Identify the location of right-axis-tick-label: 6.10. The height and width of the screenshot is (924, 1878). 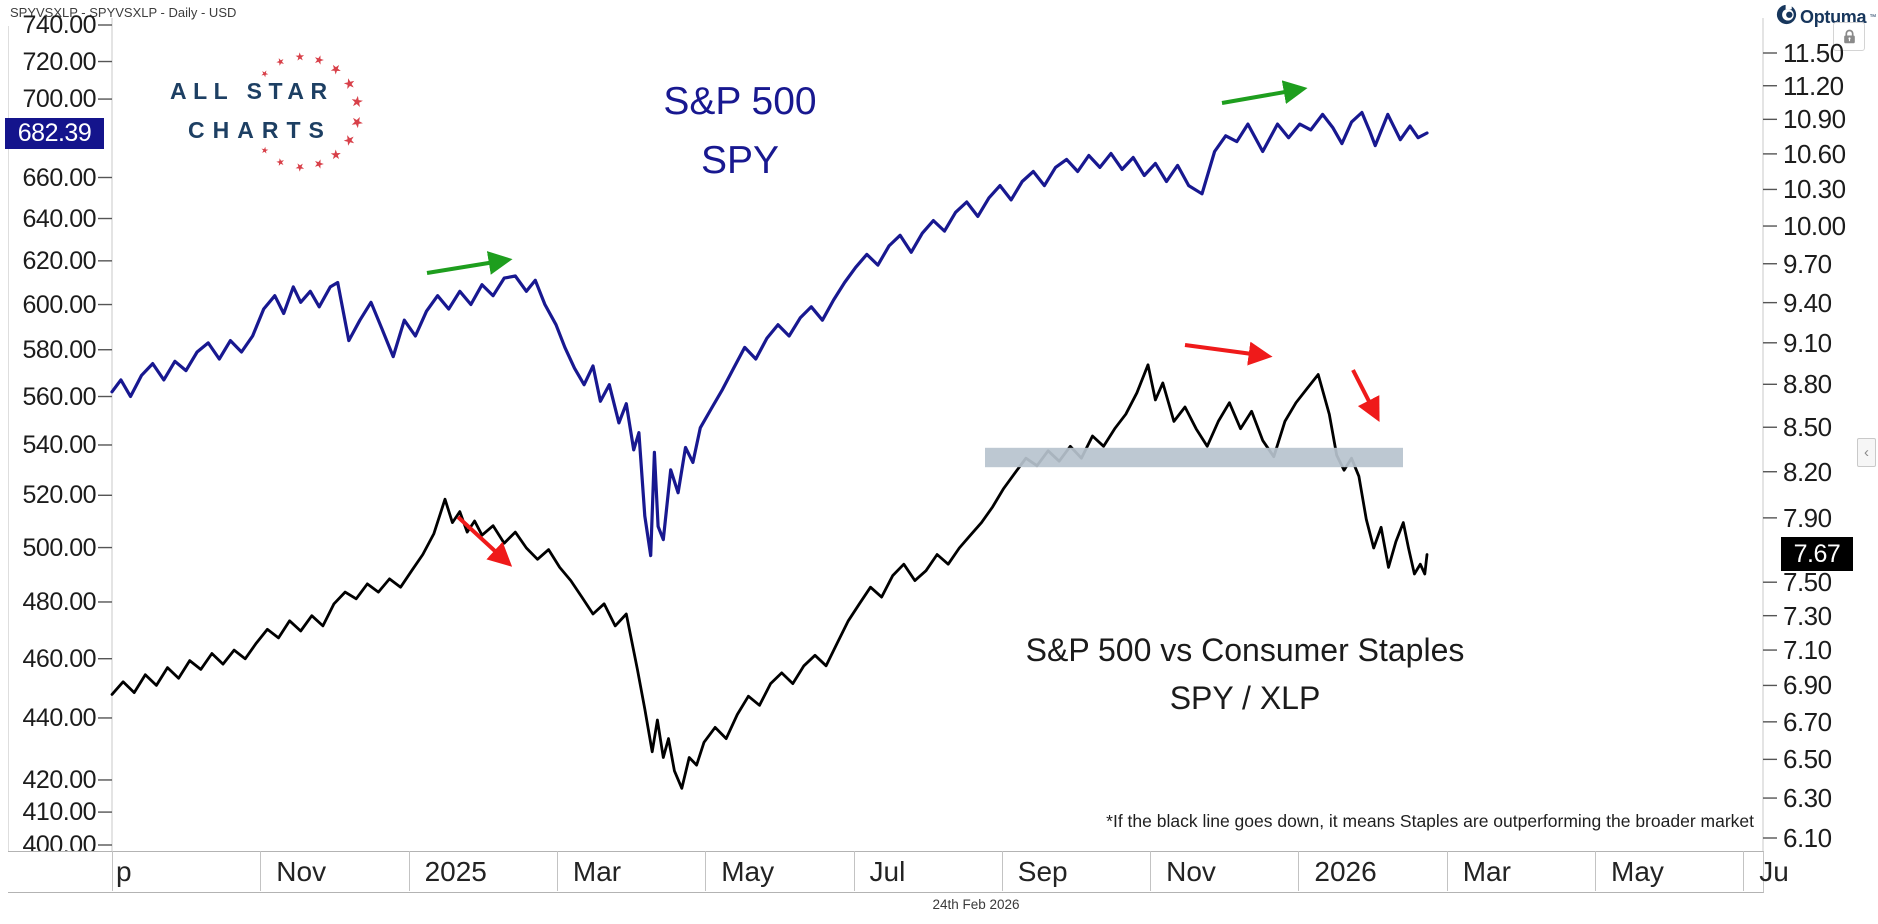
(1807, 838).